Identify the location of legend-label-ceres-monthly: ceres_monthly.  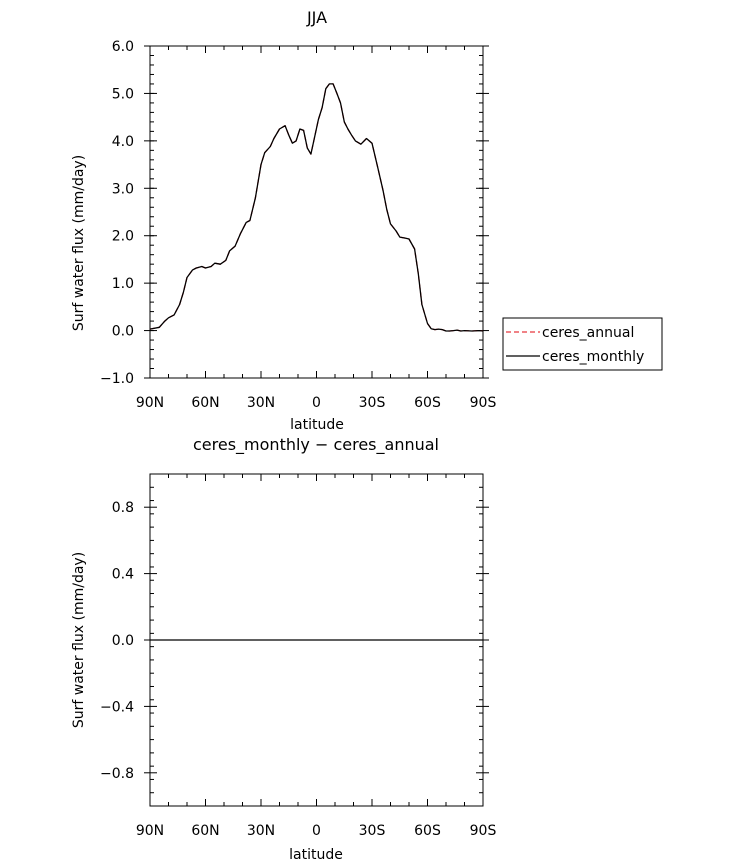
(593, 357).